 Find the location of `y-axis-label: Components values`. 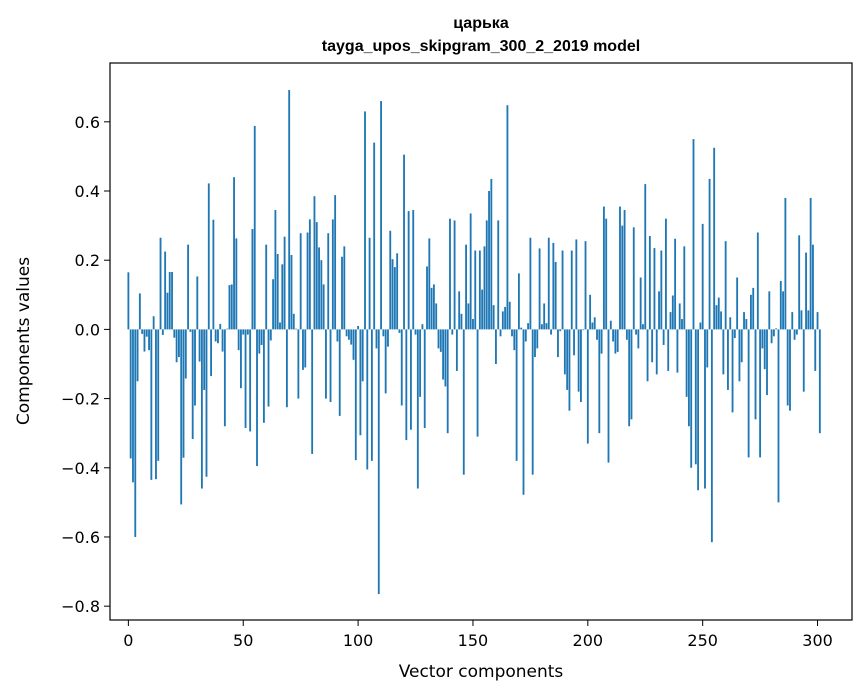

y-axis-label: Components values is located at coordinates (24, 341).